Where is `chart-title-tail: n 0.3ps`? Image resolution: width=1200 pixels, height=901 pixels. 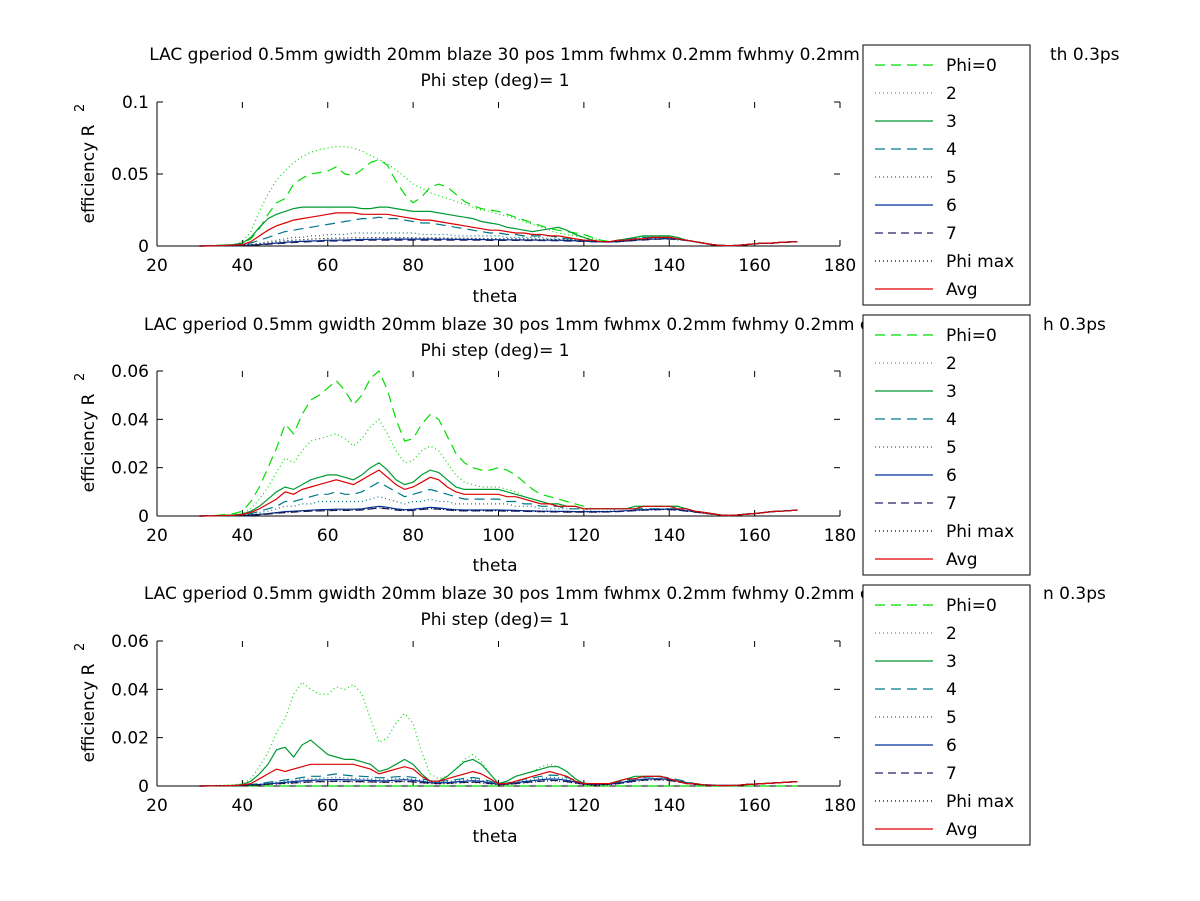 chart-title-tail: n 0.3ps is located at coordinates (1074, 594).